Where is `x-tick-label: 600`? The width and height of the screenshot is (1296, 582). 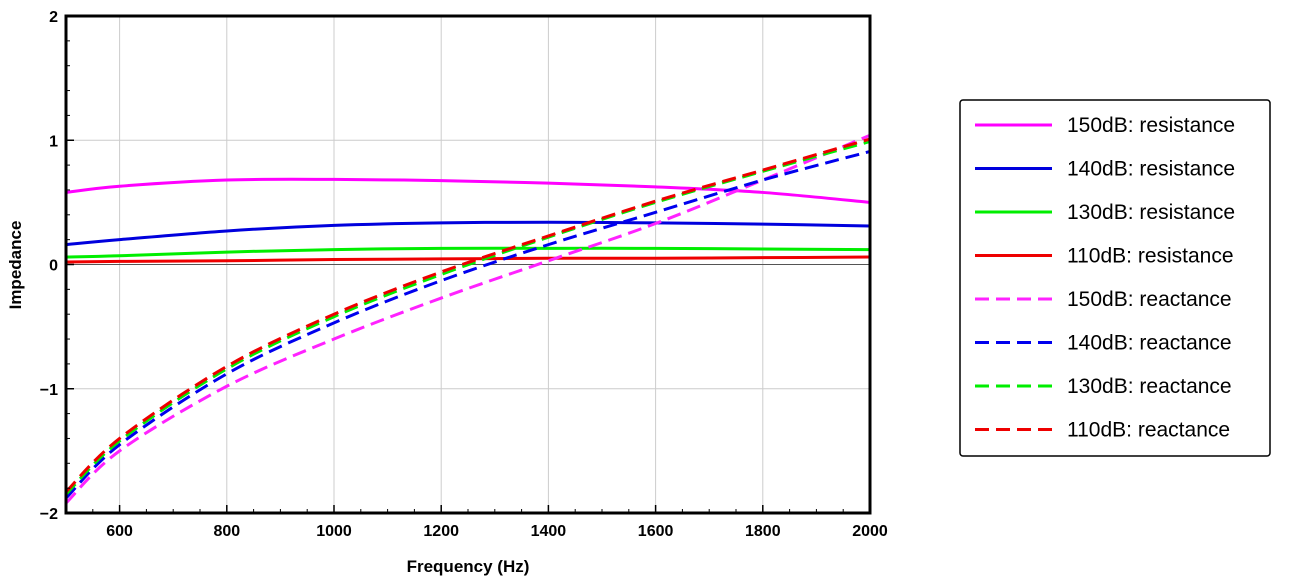 x-tick-label: 600 is located at coordinates (119, 531).